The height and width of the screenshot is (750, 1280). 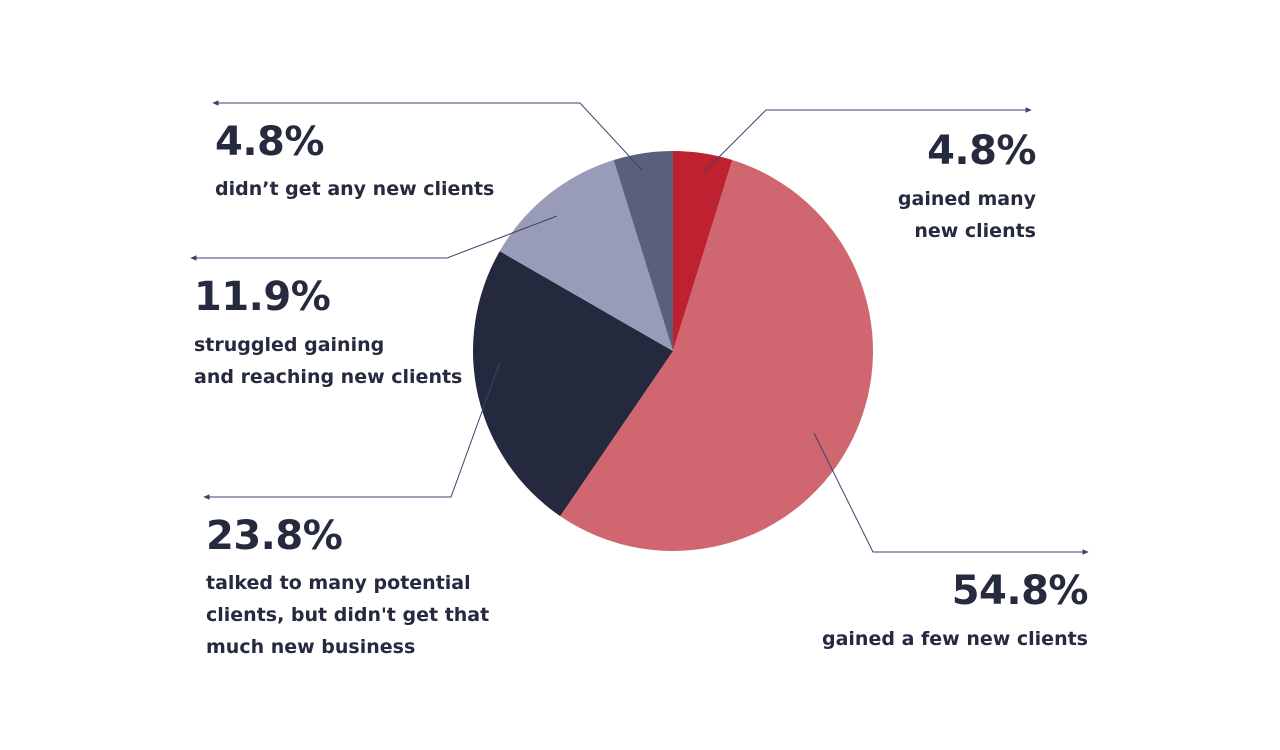 What do you see at coordinates (355, 189) in the screenshot?
I see `slice-description-no-new-clients: didn’t get any new clients` at bounding box center [355, 189].